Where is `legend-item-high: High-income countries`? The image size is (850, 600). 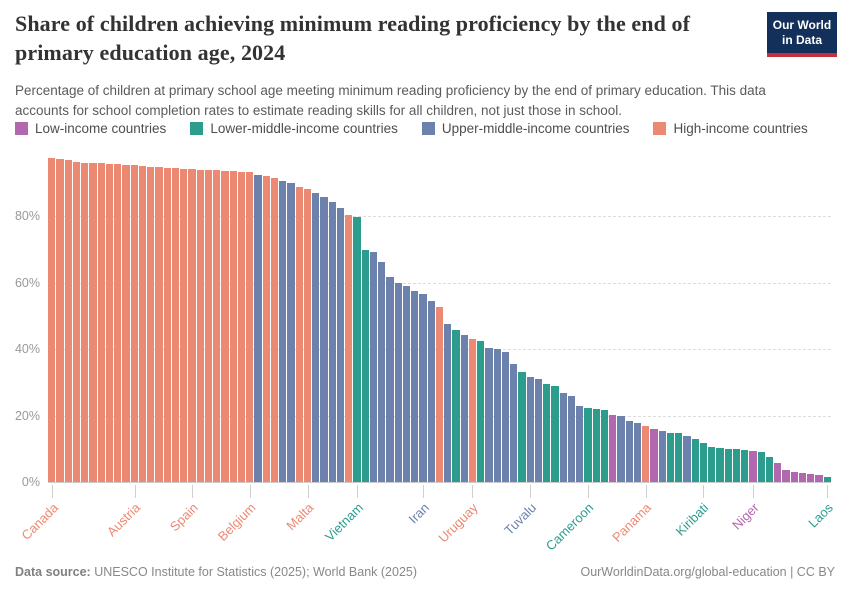 legend-item-high: High-income countries is located at coordinates (730, 128).